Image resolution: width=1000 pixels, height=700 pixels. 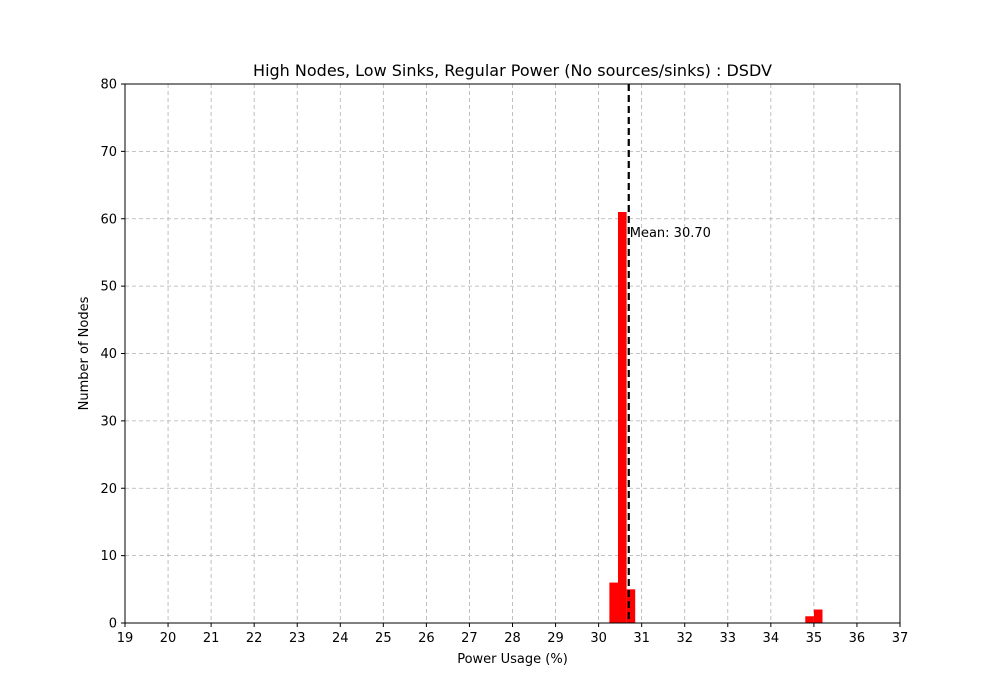 What do you see at coordinates (84, 353) in the screenshot?
I see `y-axis-label: Number of Nodes` at bounding box center [84, 353].